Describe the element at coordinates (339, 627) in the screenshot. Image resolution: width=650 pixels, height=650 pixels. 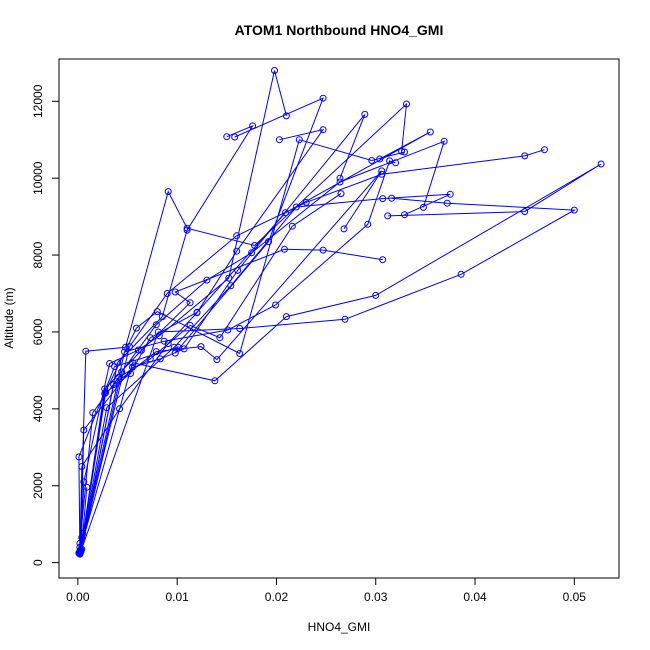
I see `x-axis-label: HNO4_GMI` at that location.